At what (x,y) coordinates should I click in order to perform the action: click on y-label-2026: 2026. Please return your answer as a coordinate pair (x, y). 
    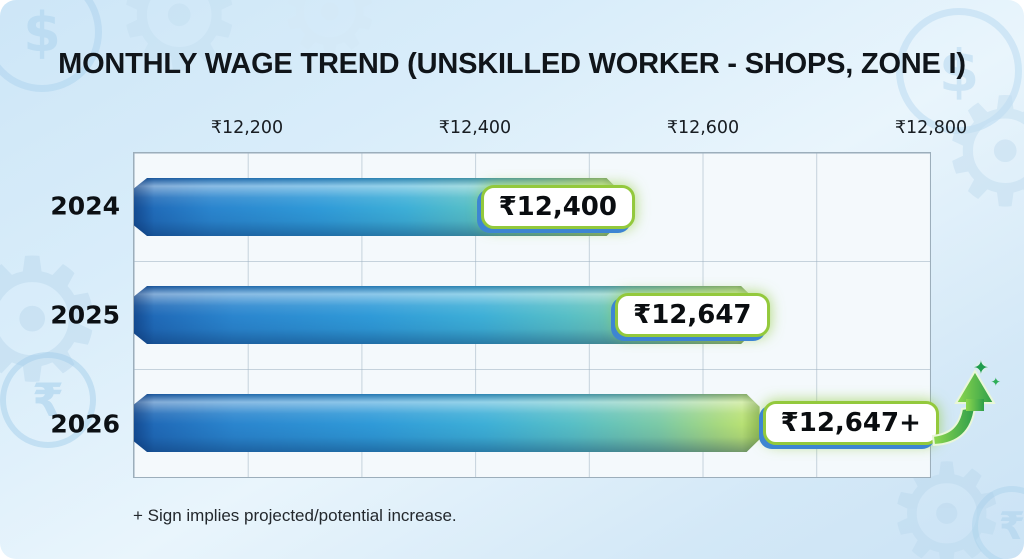
    Looking at the image, I should click on (85, 424).